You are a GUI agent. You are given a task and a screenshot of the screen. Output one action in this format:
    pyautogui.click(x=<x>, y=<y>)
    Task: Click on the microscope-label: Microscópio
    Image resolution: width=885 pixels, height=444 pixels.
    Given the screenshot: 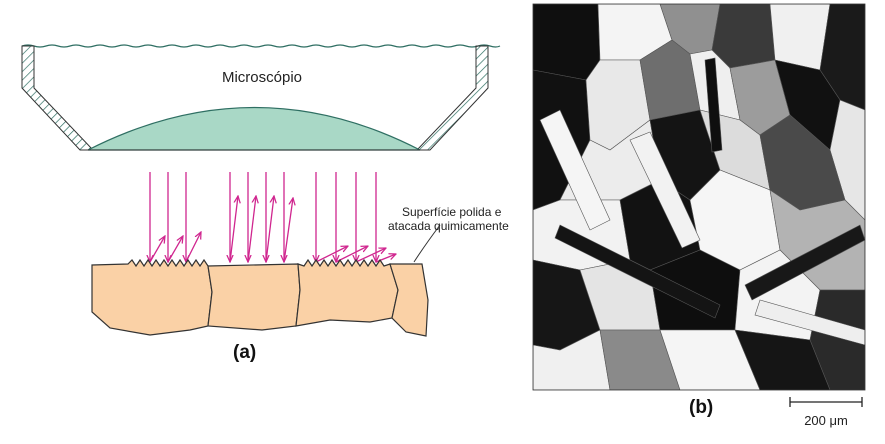 What is the action you would take?
    pyautogui.click(x=262, y=77)
    